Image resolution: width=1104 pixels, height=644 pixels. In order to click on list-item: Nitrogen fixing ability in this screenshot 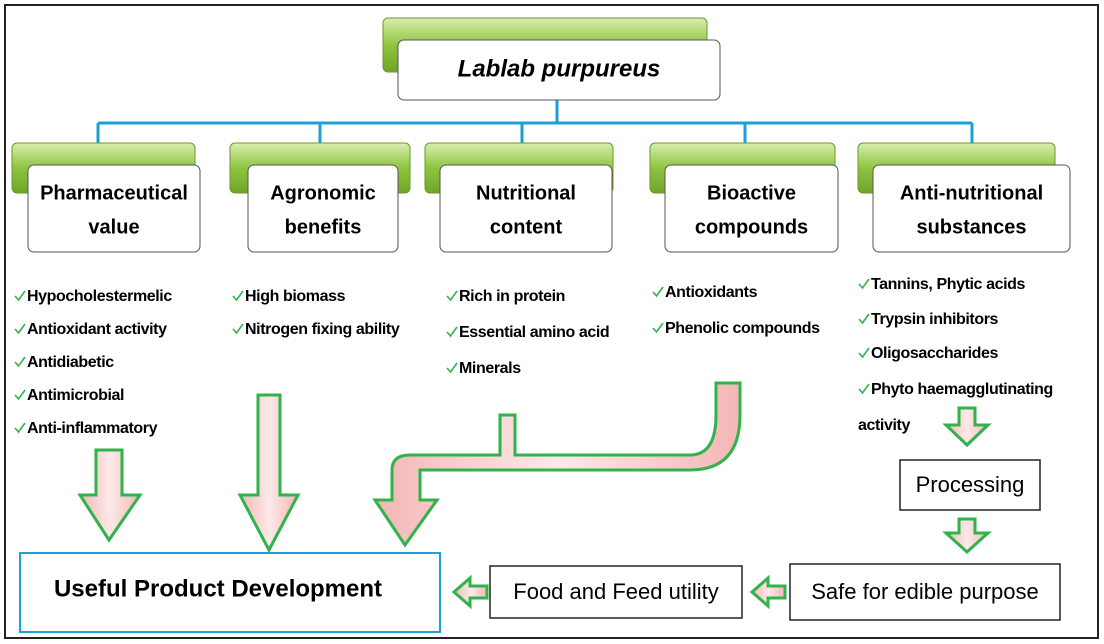, I will do `click(339, 330)`.